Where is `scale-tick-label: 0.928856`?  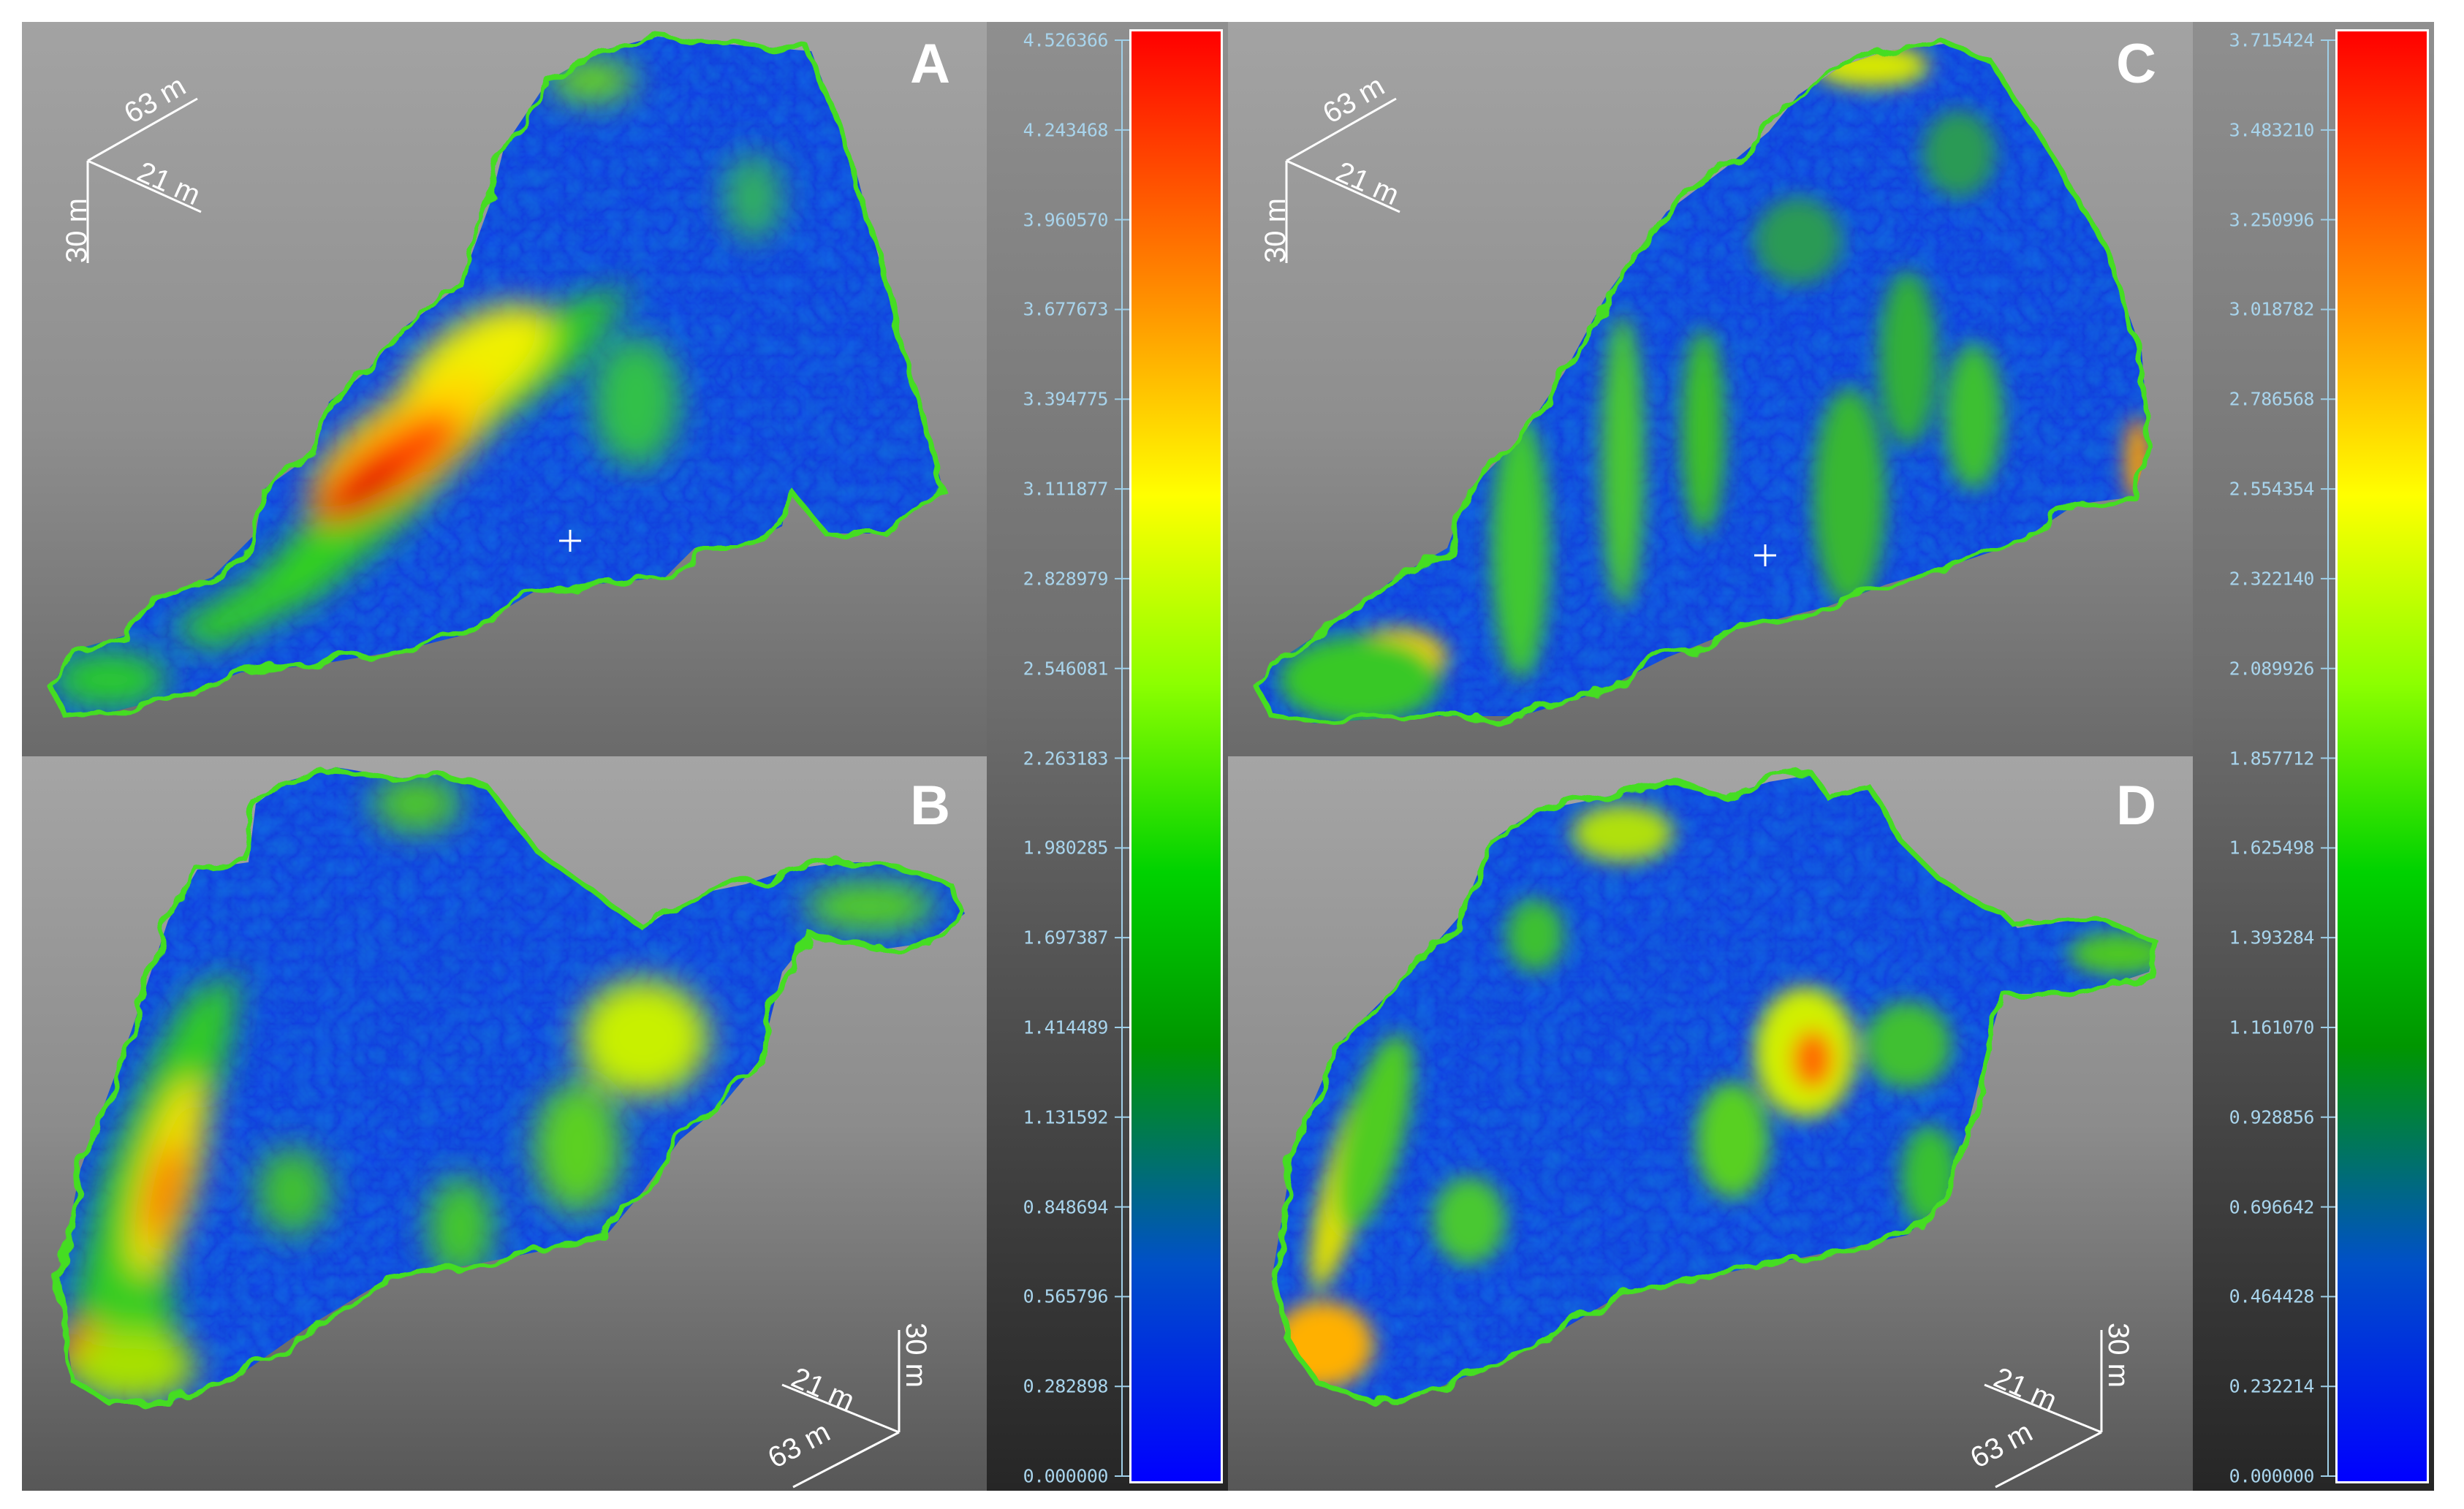 scale-tick-label: 0.928856 is located at coordinates (2272, 1117).